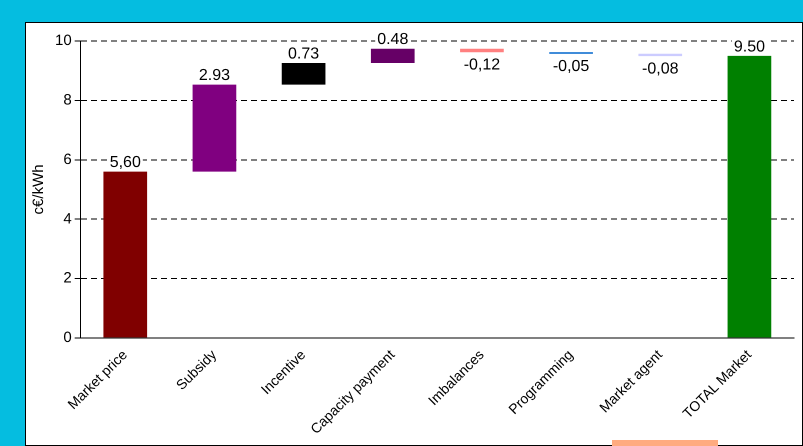 Image resolution: width=803 pixels, height=446 pixels. Describe the element at coordinates (125, 163) in the screenshot. I see `data-label: 5,60` at that location.